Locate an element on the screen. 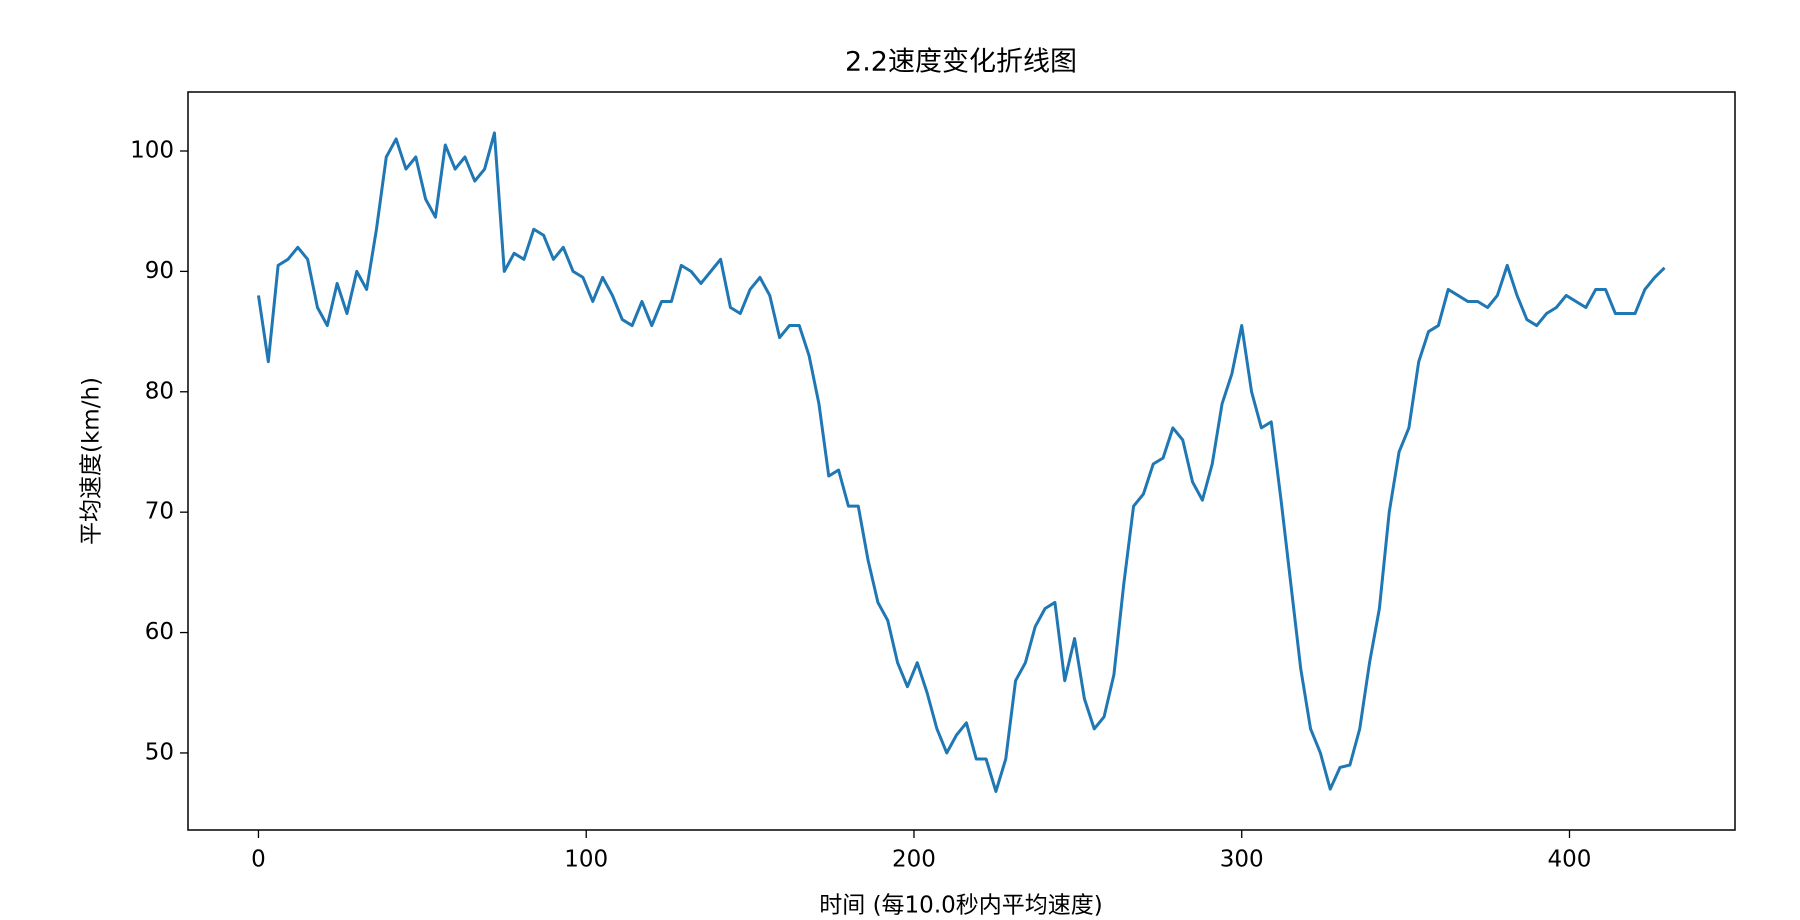 Image resolution: width=1800 pixels, height=920 pixels. y-tick-label: 60 is located at coordinates (159, 632).